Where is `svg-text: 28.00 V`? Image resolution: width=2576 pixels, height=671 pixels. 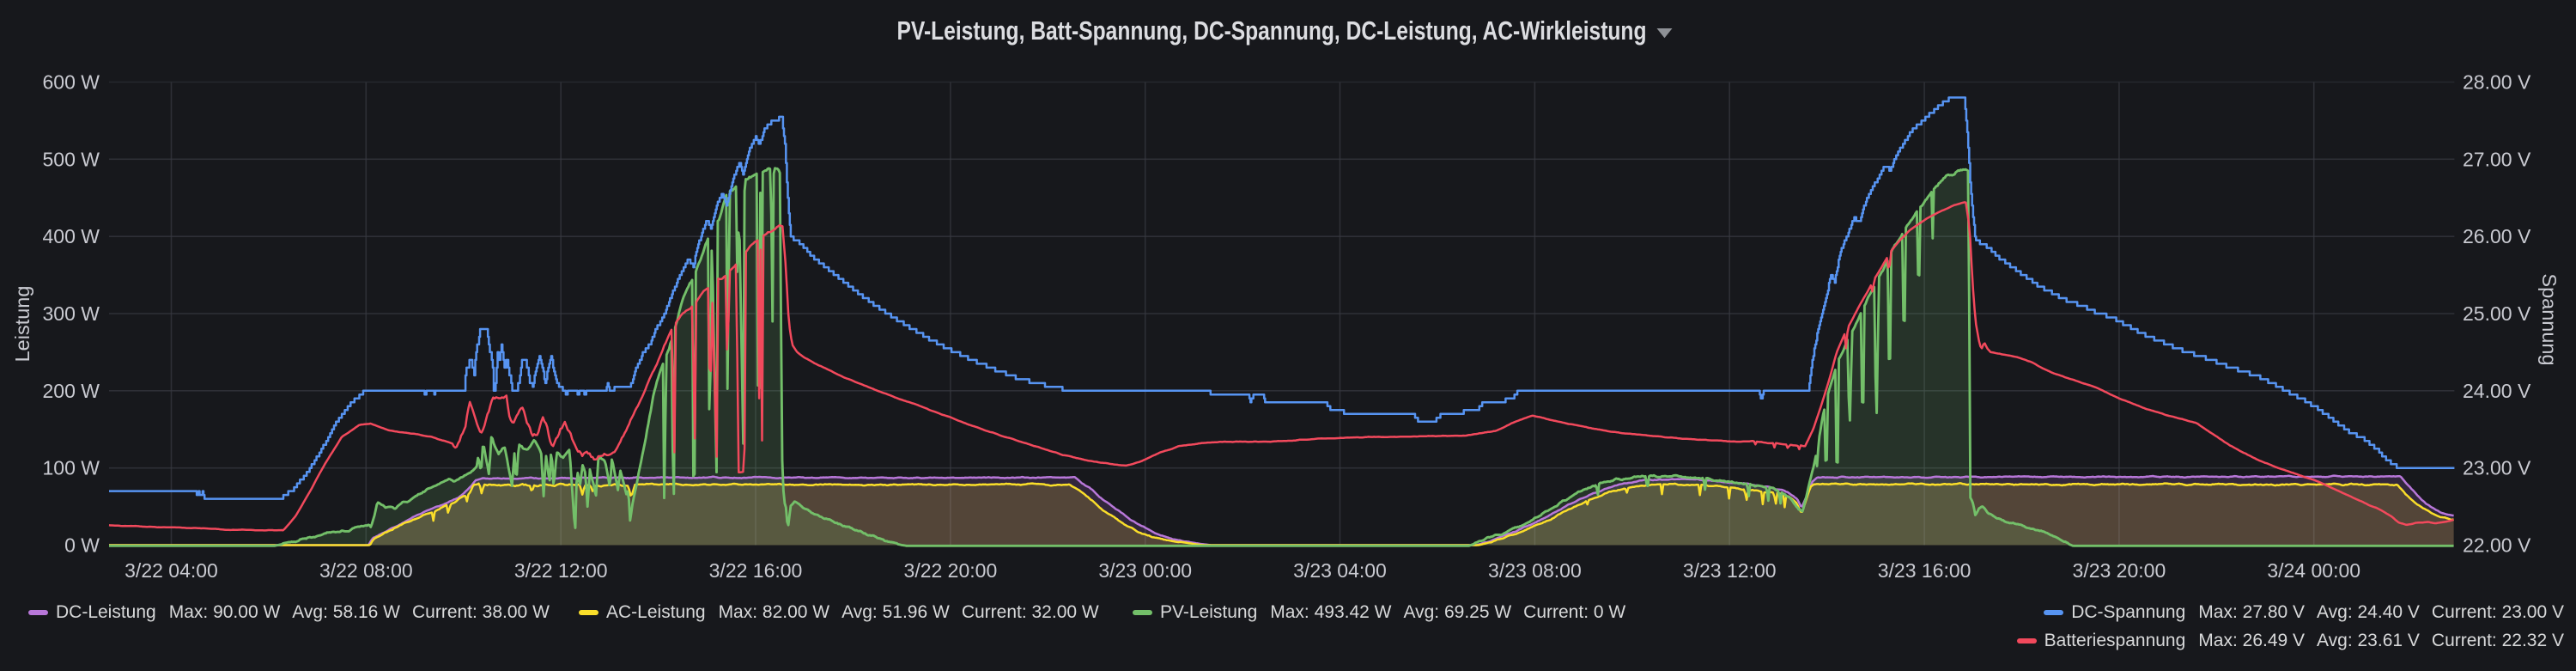
svg-text: 28.00 V is located at coordinates (2497, 82).